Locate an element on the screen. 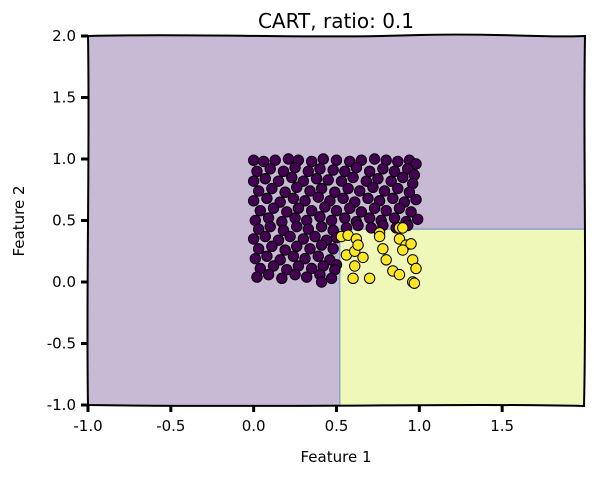 The width and height of the screenshot is (594, 477). y-axis-label: Feature 2 is located at coordinates (19, 221).